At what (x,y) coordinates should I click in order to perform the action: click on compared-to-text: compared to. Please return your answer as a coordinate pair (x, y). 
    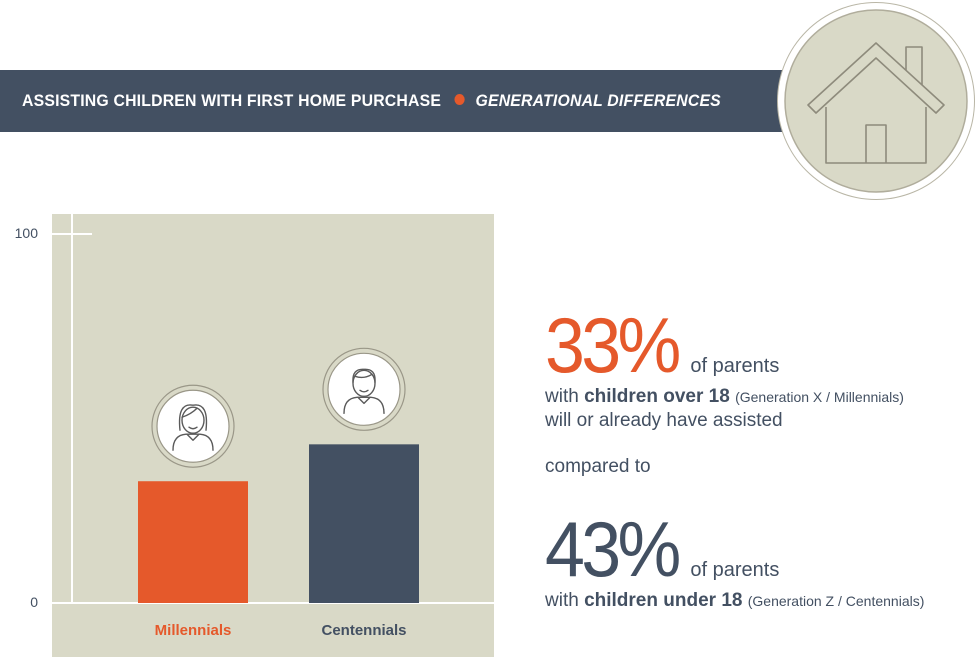
    Looking at the image, I should click on (598, 466).